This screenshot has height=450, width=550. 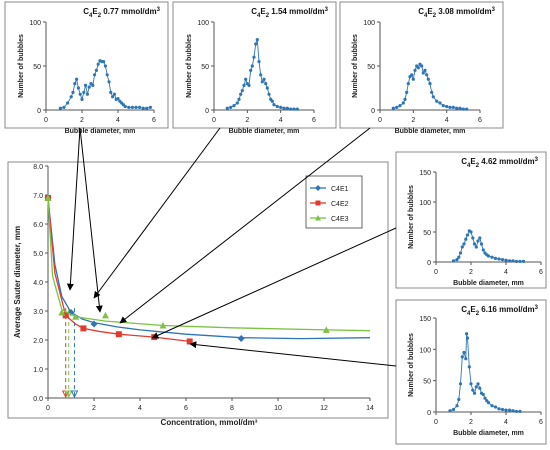 What do you see at coordinates (327, 10) in the screenshot?
I see `histogram-title-part: 3` at bounding box center [327, 10].